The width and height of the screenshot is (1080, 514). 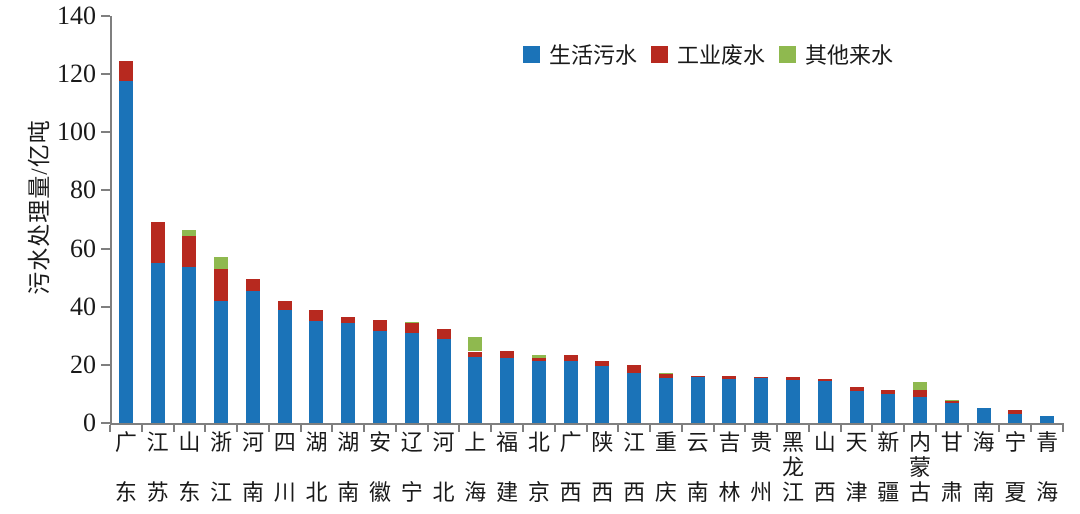 What do you see at coordinates (411, 492) in the screenshot?
I see `x-axis-label-char: 宁` at bounding box center [411, 492].